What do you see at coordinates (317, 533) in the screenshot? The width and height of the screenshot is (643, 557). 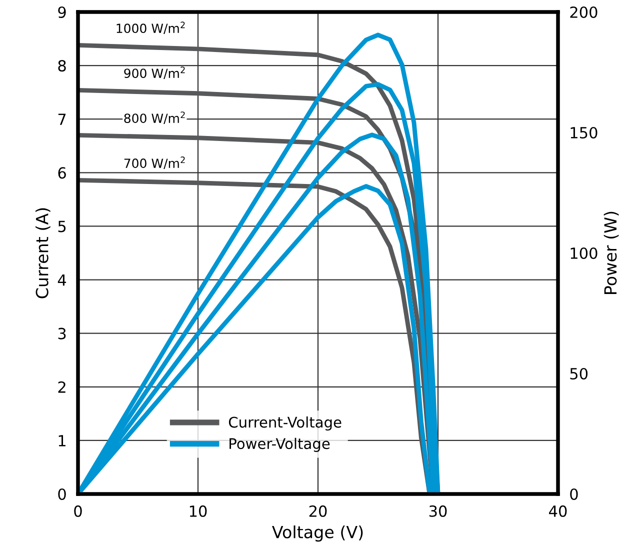 I see `x-axis-title: Voltage (V)` at bounding box center [317, 533].